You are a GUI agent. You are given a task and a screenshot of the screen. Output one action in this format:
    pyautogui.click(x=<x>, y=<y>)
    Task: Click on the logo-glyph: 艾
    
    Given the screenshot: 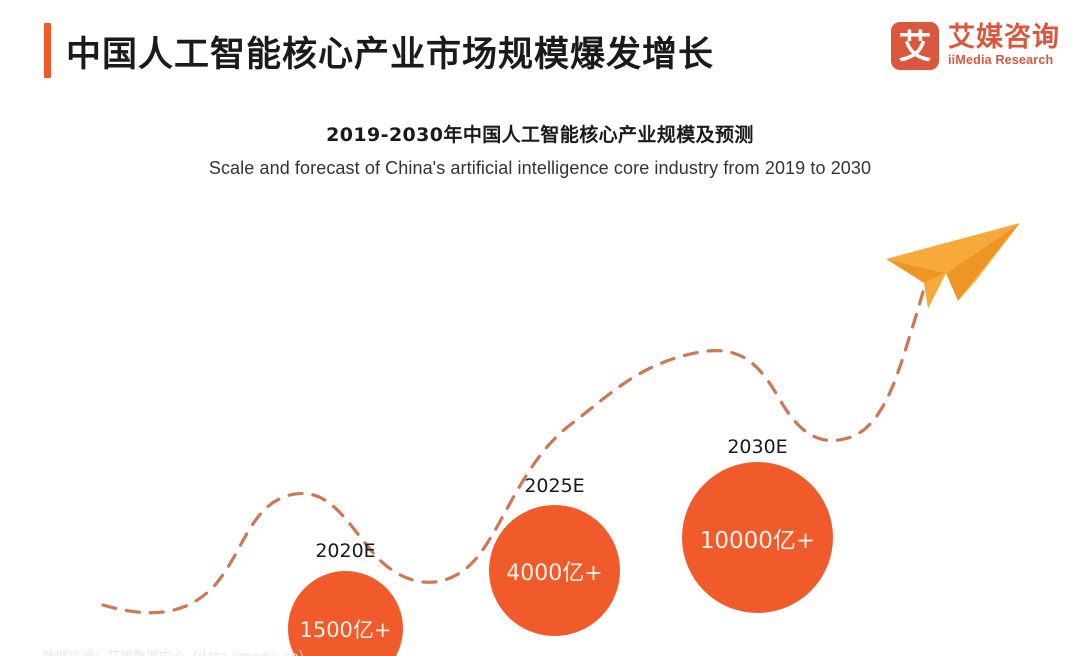 What is the action you would take?
    pyautogui.click(x=915, y=46)
    